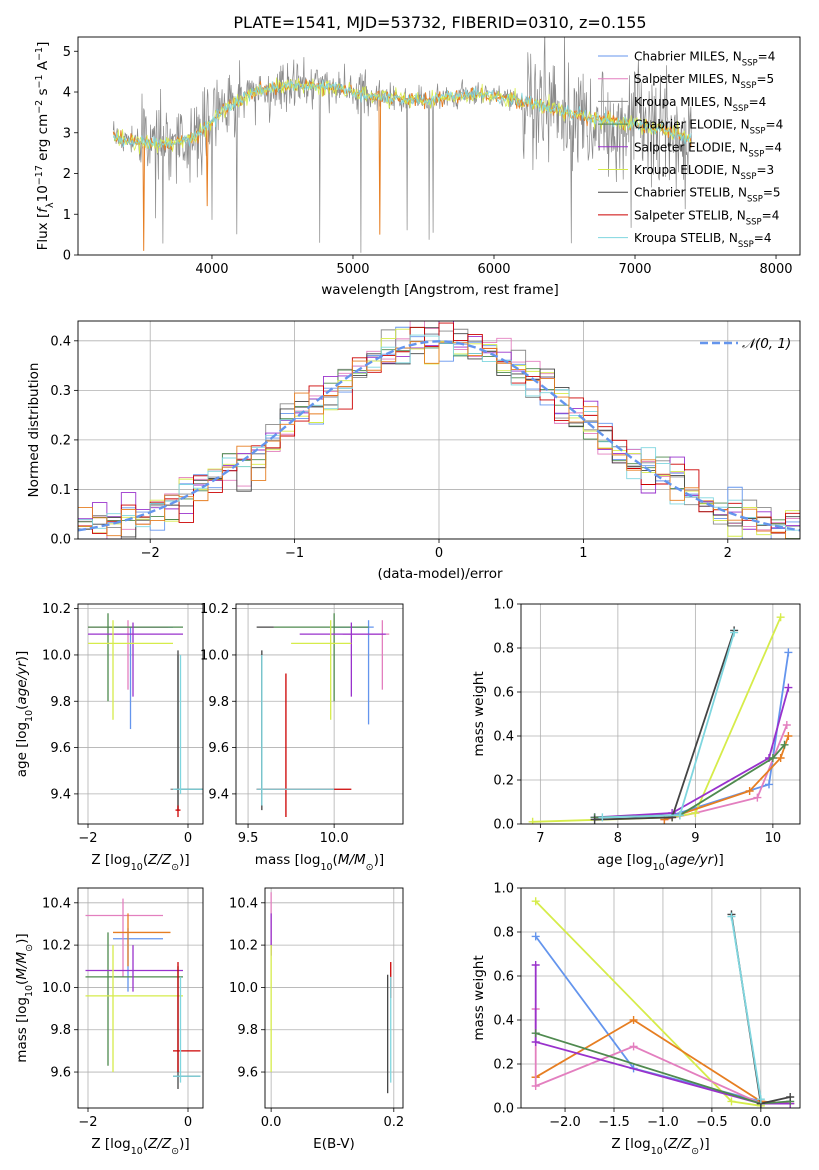 This screenshot has width=819, height=1170. I want to click on y-tick-label: 0.8, so click(503, 649).